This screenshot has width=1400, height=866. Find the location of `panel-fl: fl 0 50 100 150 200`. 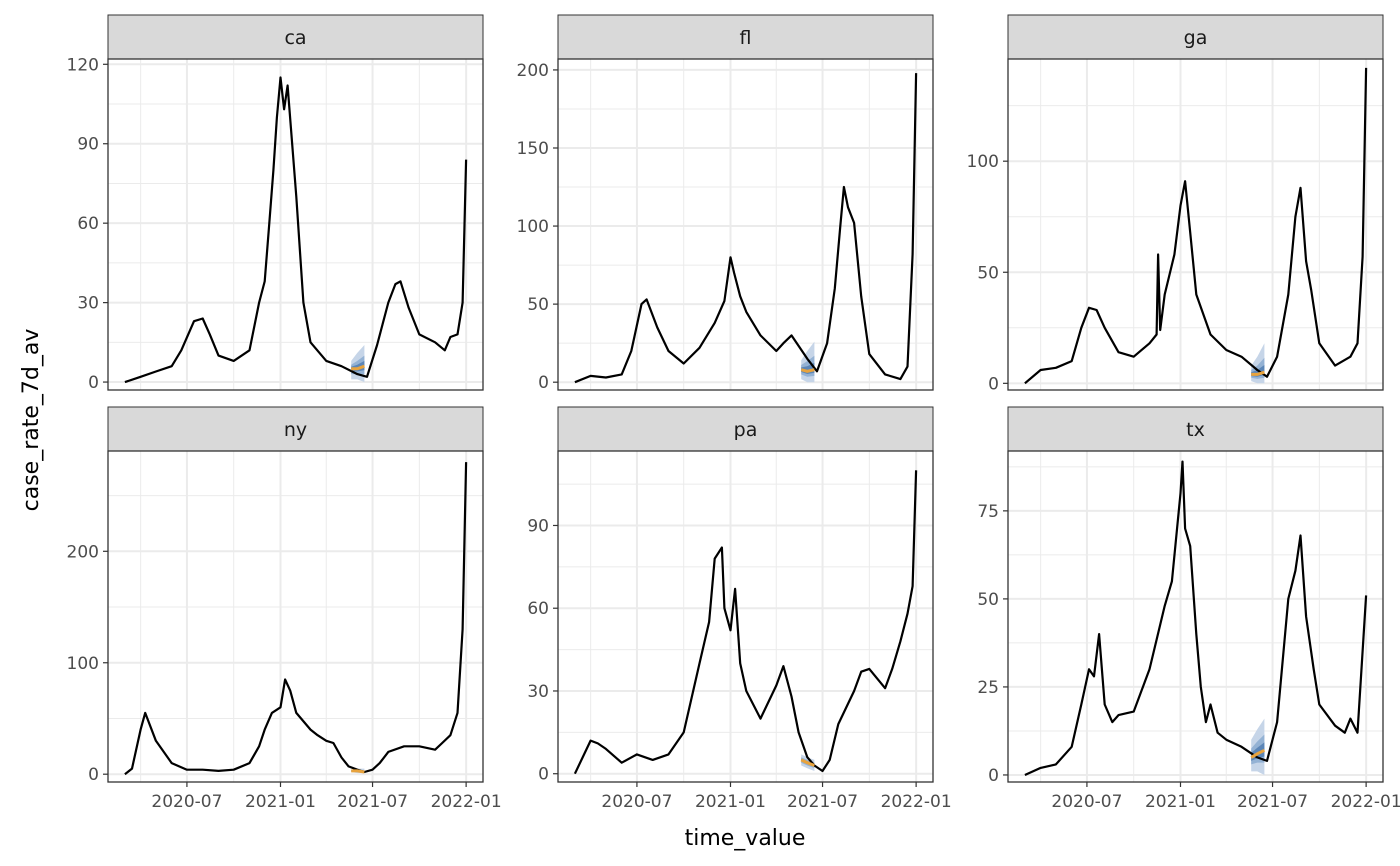

panel-fl: fl 0 50 100 150 200 is located at coordinates (725, 203).